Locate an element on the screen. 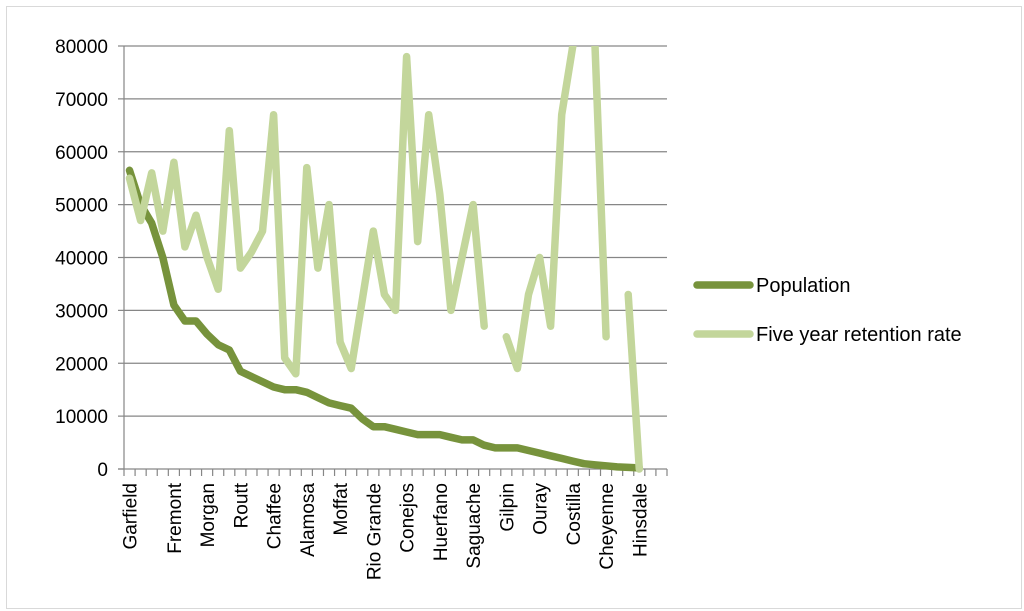 This screenshot has height=611, width=1024. legend-label: Five year retention rate is located at coordinates (859, 335).